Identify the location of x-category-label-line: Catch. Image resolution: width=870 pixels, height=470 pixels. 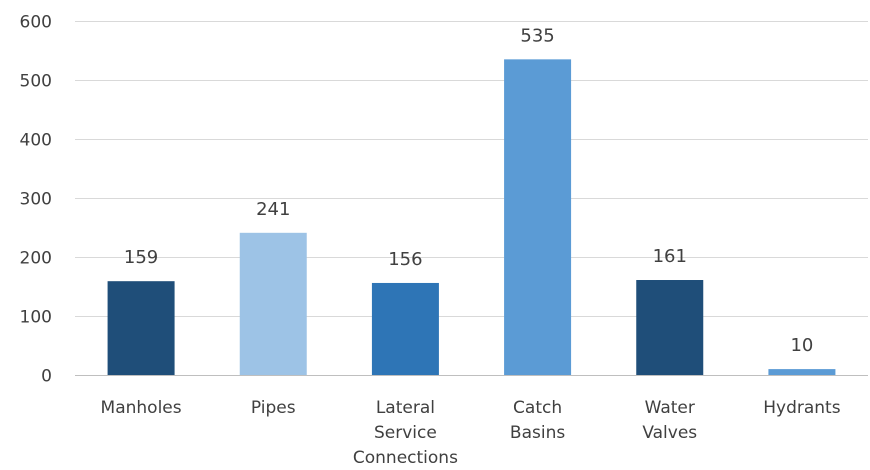
(537, 408).